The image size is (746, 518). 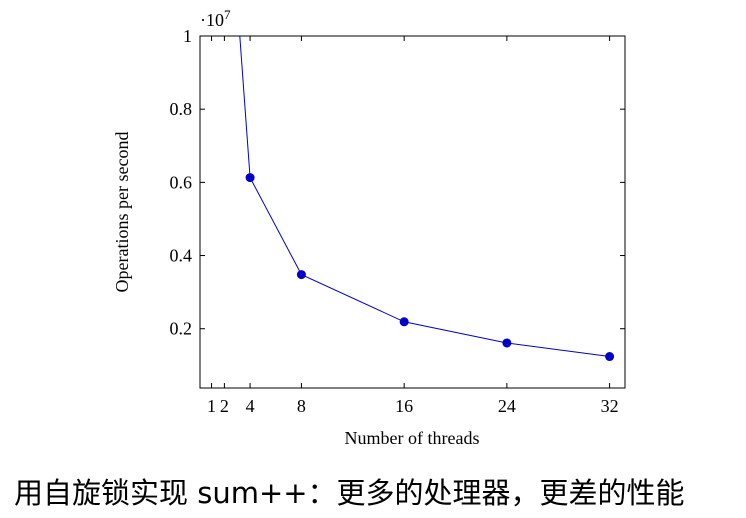 I want to click on x-axis-label: Number of threads, so click(x=412, y=438).